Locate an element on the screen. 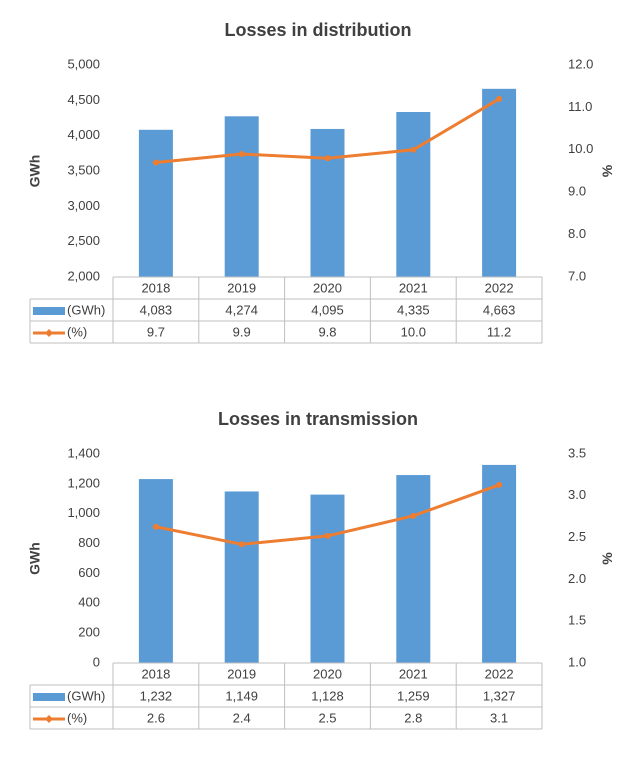  chart-title: Losses in distribution is located at coordinates (317, 30).